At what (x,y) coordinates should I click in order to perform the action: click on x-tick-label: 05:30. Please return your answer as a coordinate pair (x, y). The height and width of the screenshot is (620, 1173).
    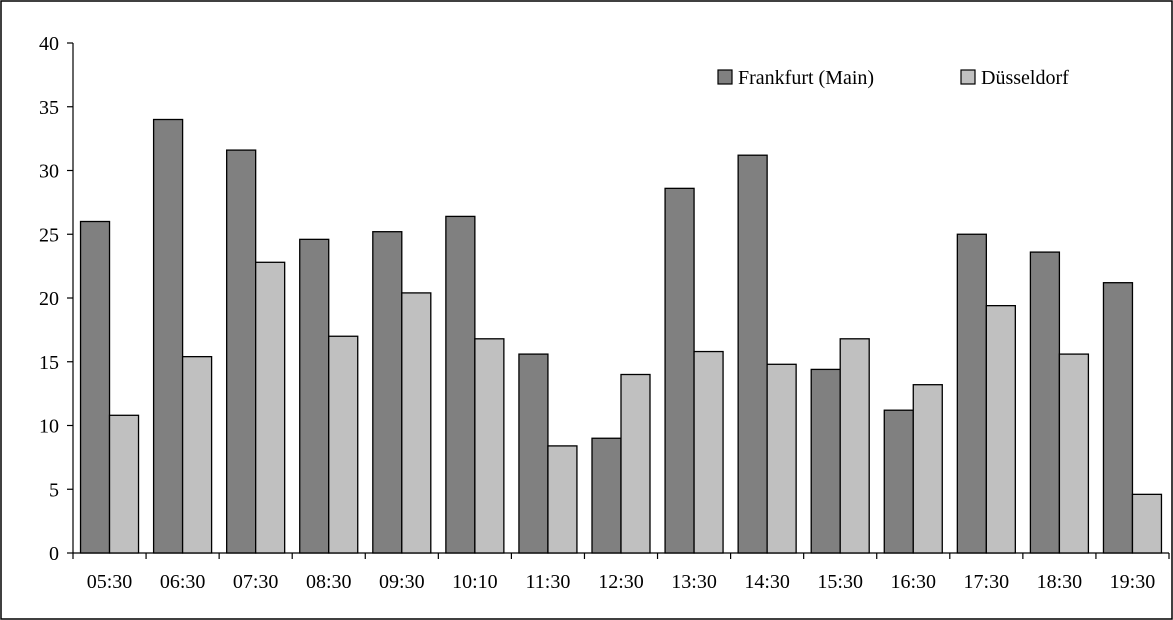
    Looking at the image, I should click on (110, 582).